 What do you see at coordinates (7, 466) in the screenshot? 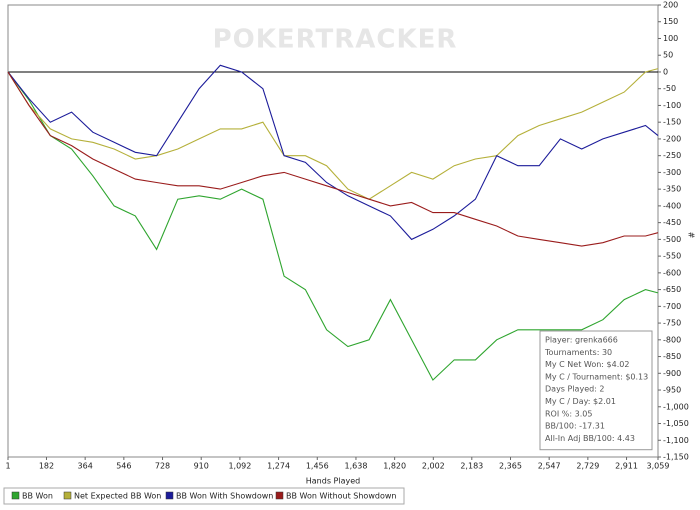
I see `x-tick-label: 1` at bounding box center [7, 466].